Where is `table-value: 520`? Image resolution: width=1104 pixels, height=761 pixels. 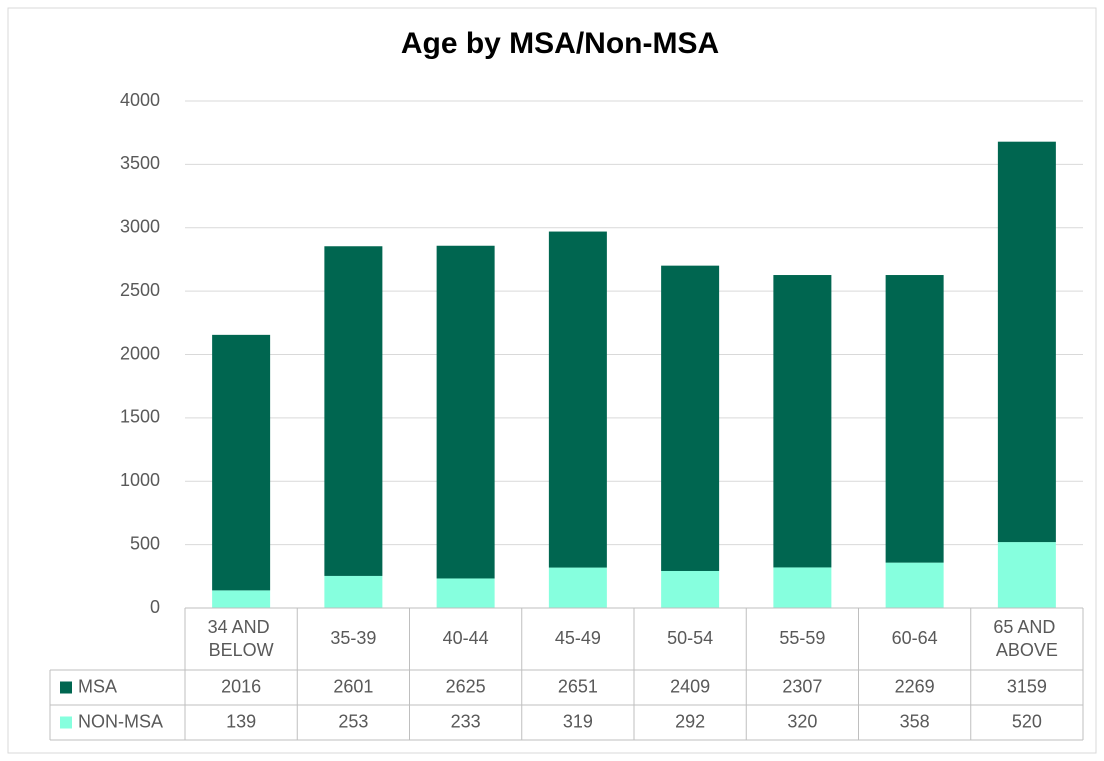
table-value: 520 is located at coordinates (1027, 721).